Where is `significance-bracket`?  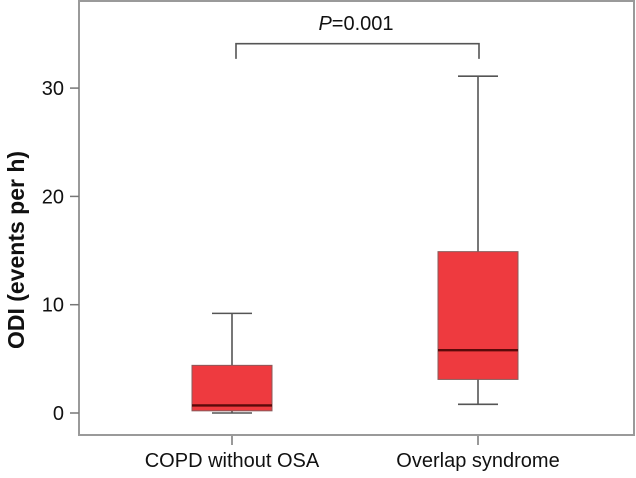
significance-bracket is located at coordinates (357, 50).